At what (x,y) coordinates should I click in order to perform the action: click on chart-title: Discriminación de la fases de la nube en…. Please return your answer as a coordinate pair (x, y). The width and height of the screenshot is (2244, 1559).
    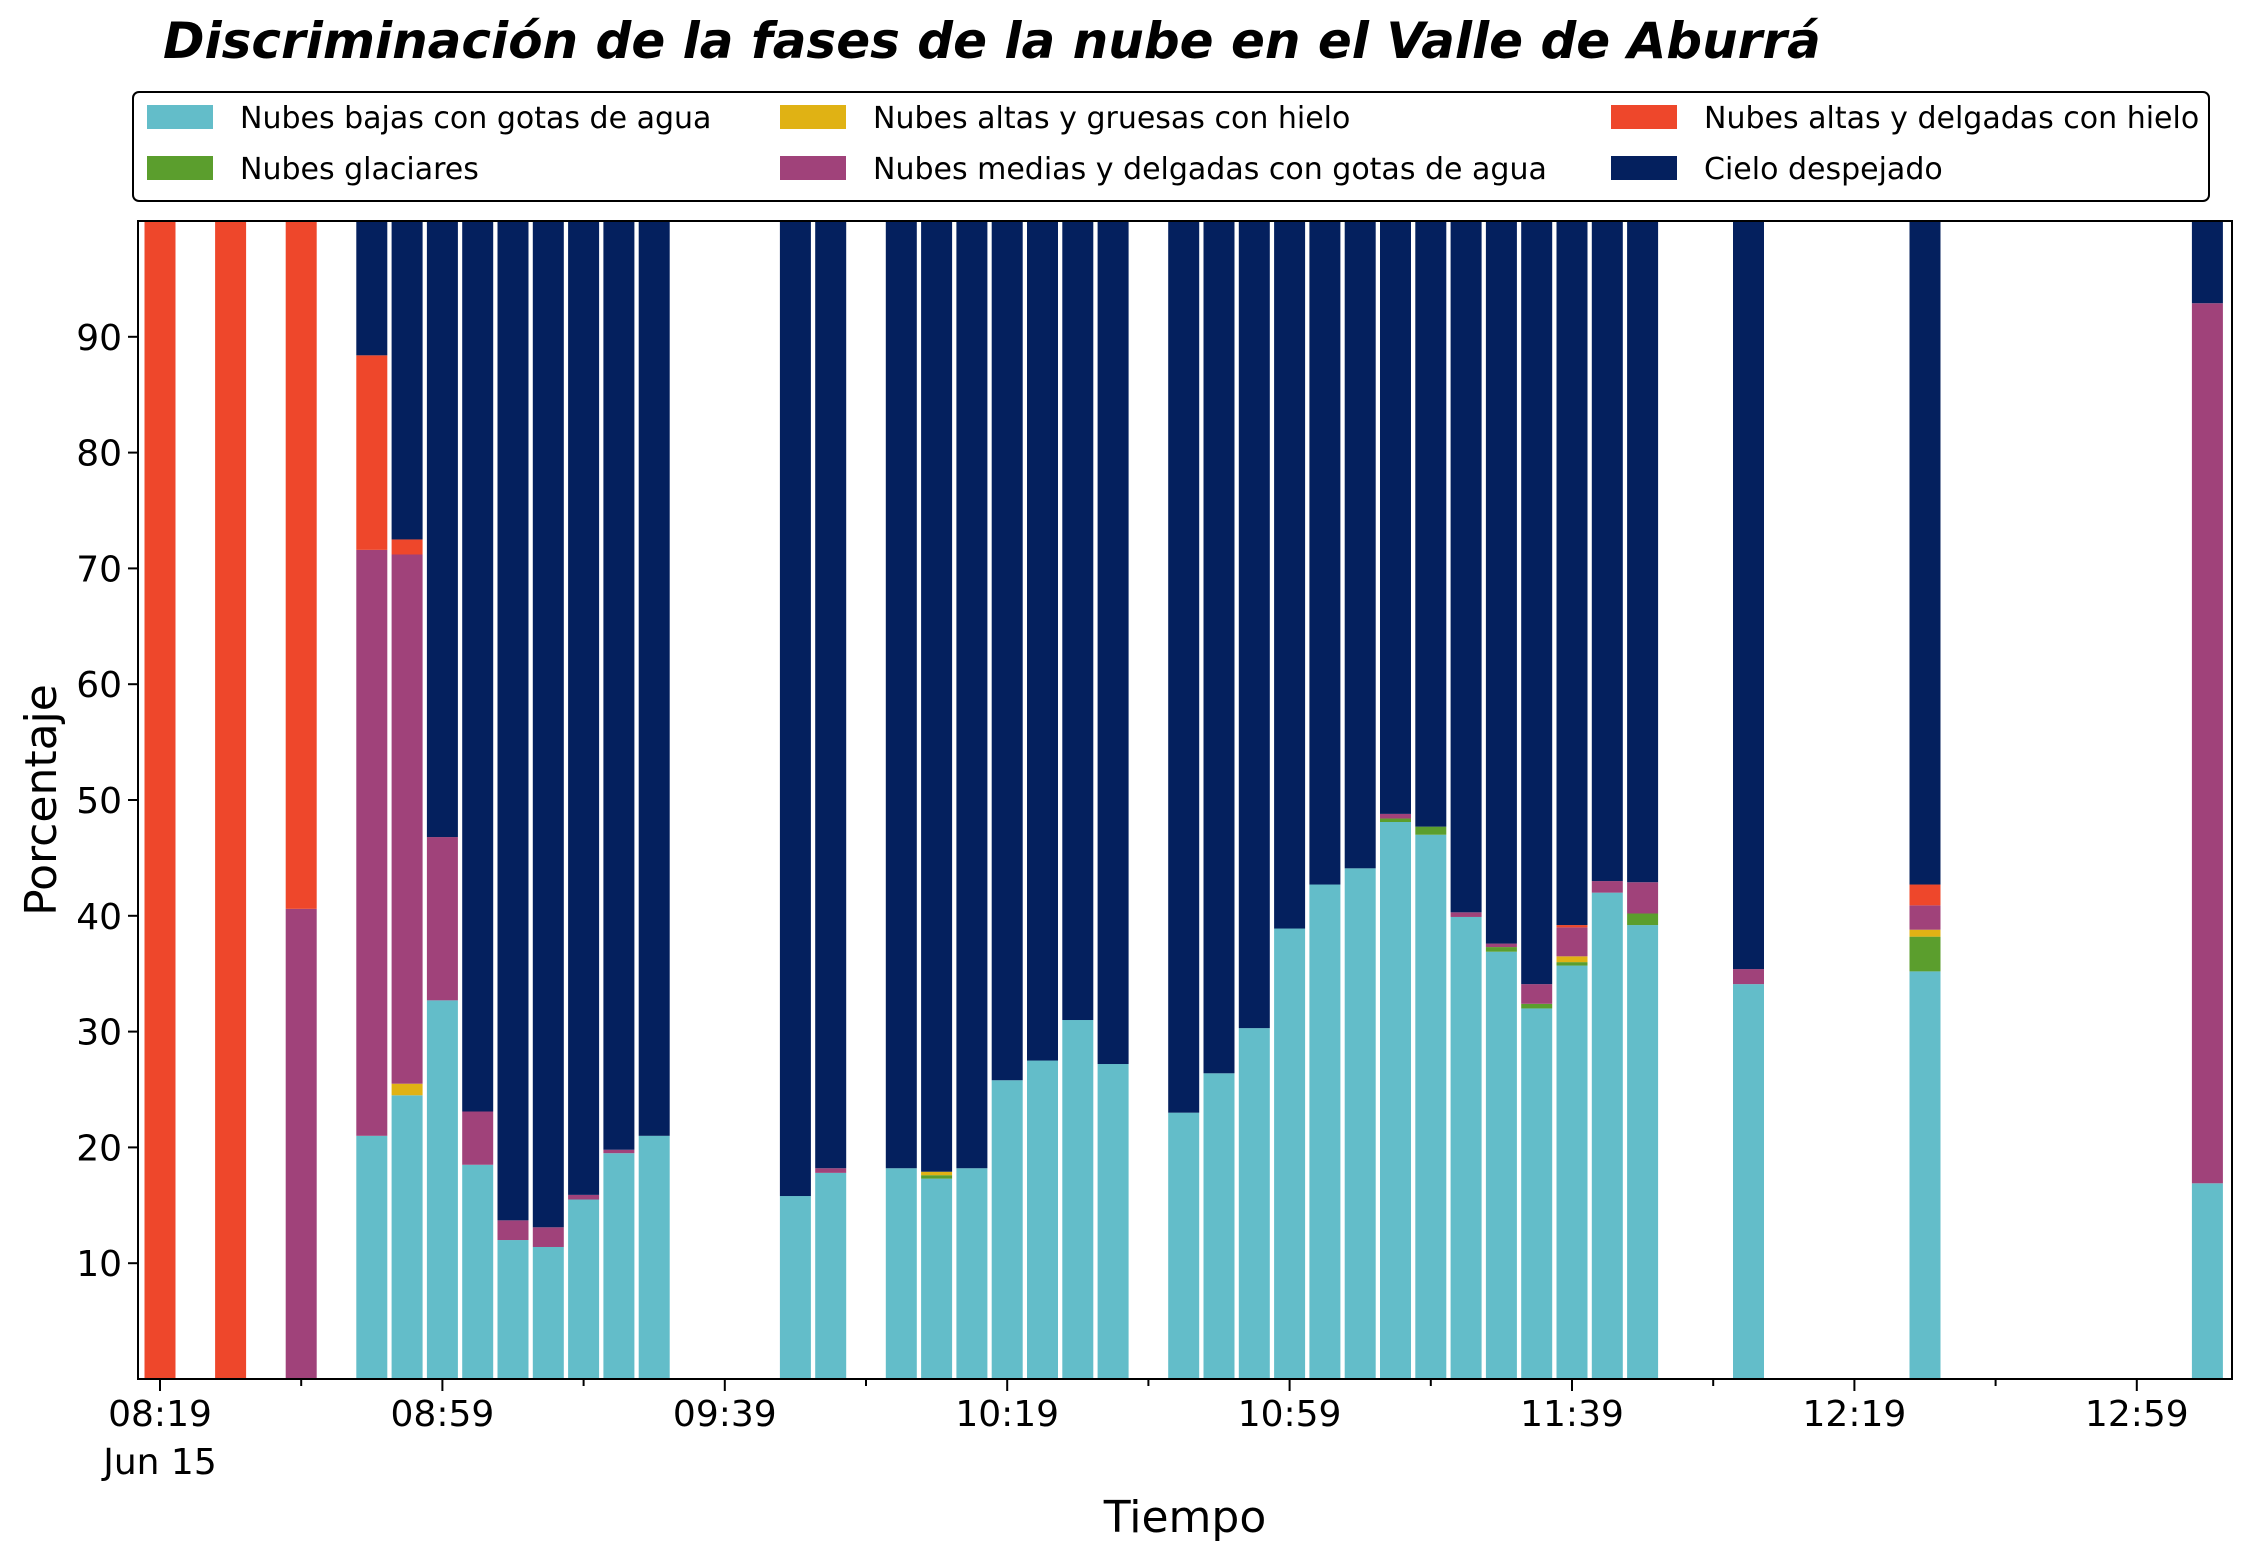
    Looking at the image, I should click on (992, 41).